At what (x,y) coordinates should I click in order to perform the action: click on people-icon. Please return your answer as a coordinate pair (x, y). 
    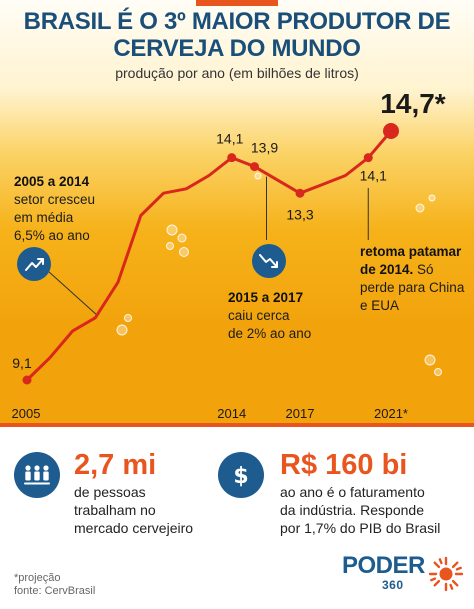
    Looking at the image, I should click on (37, 475).